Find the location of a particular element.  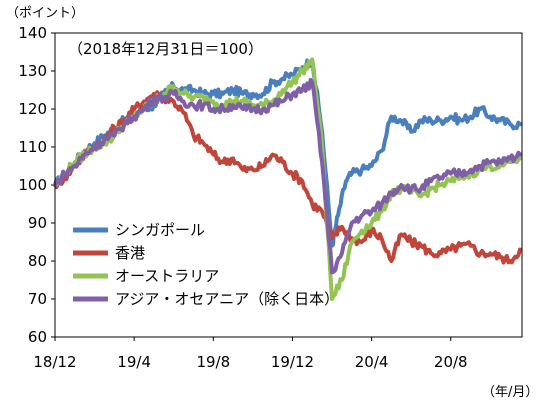

y-tick-label: 90 is located at coordinates (37, 223).